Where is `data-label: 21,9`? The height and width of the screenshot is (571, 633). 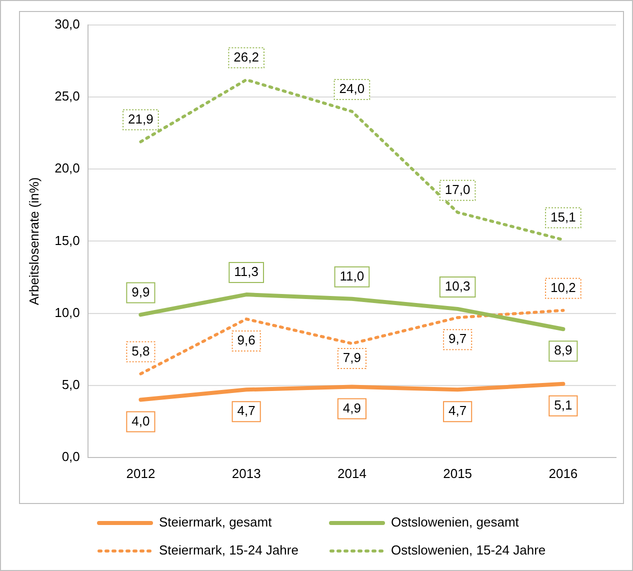 data-label: 21,9 is located at coordinates (141, 118).